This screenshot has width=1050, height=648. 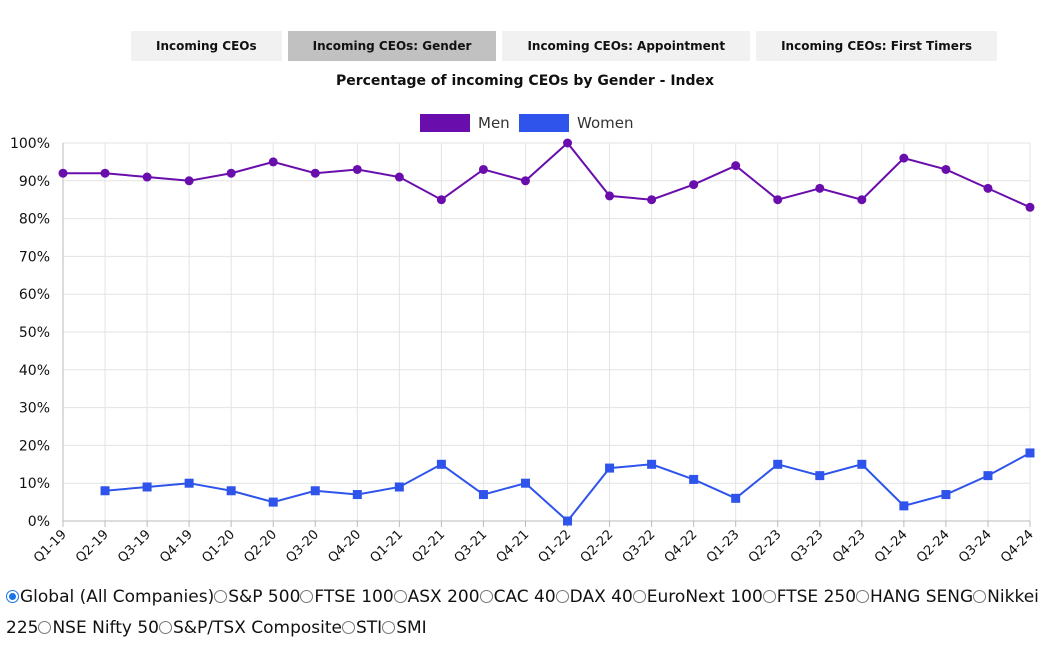 What do you see at coordinates (34, 333) in the screenshot?
I see `y-tick-label: 50%` at bounding box center [34, 333].